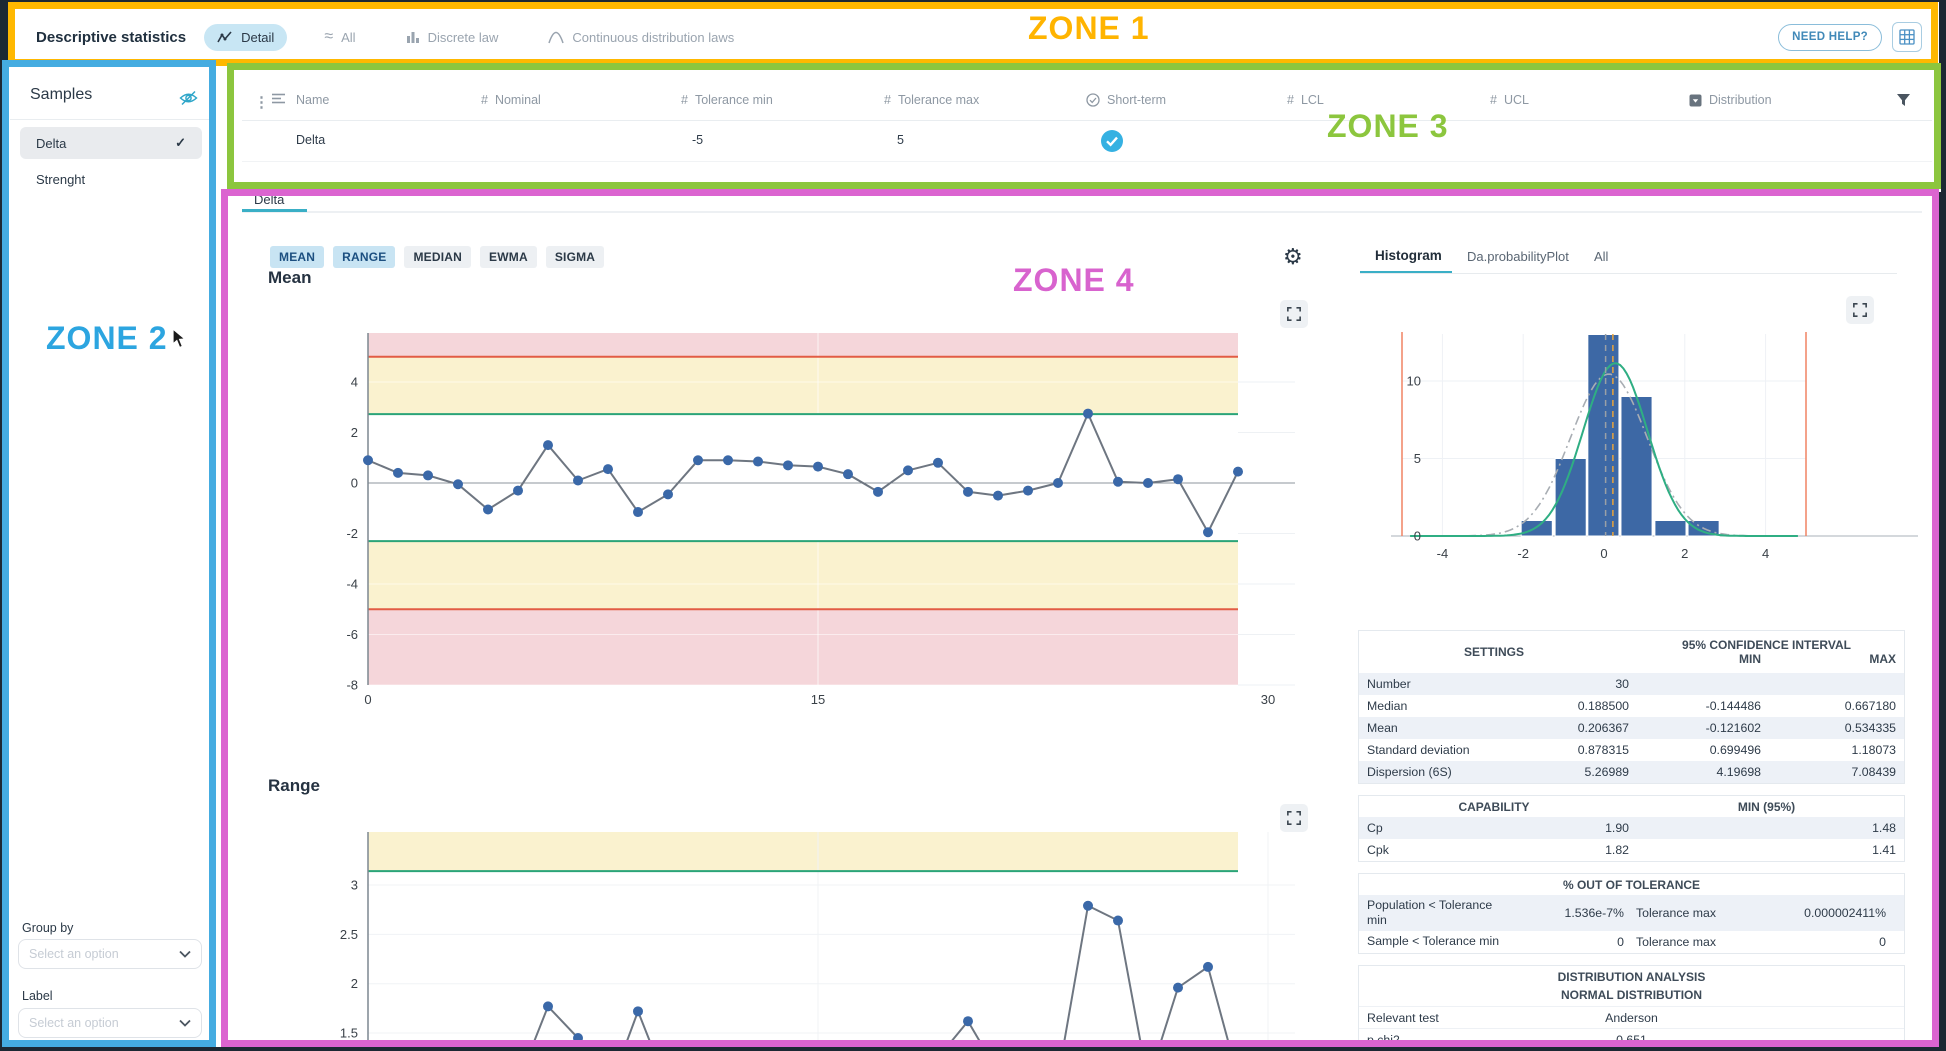 This screenshot has height=1051, width=1946. Describe the element at coordinates (1509, 100) in the screenshot. I see `column-header-ucl: # UCL` at that location.